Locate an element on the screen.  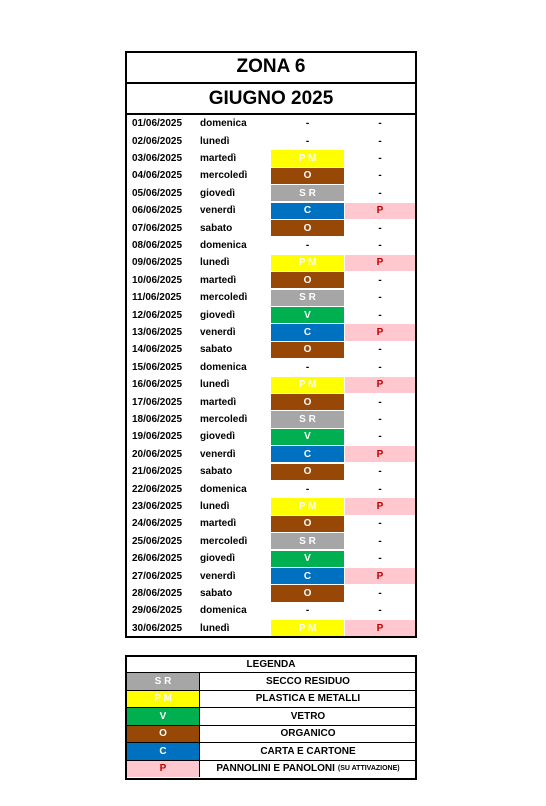
date: 27/06/2025 is located at coordinates (157, 576).